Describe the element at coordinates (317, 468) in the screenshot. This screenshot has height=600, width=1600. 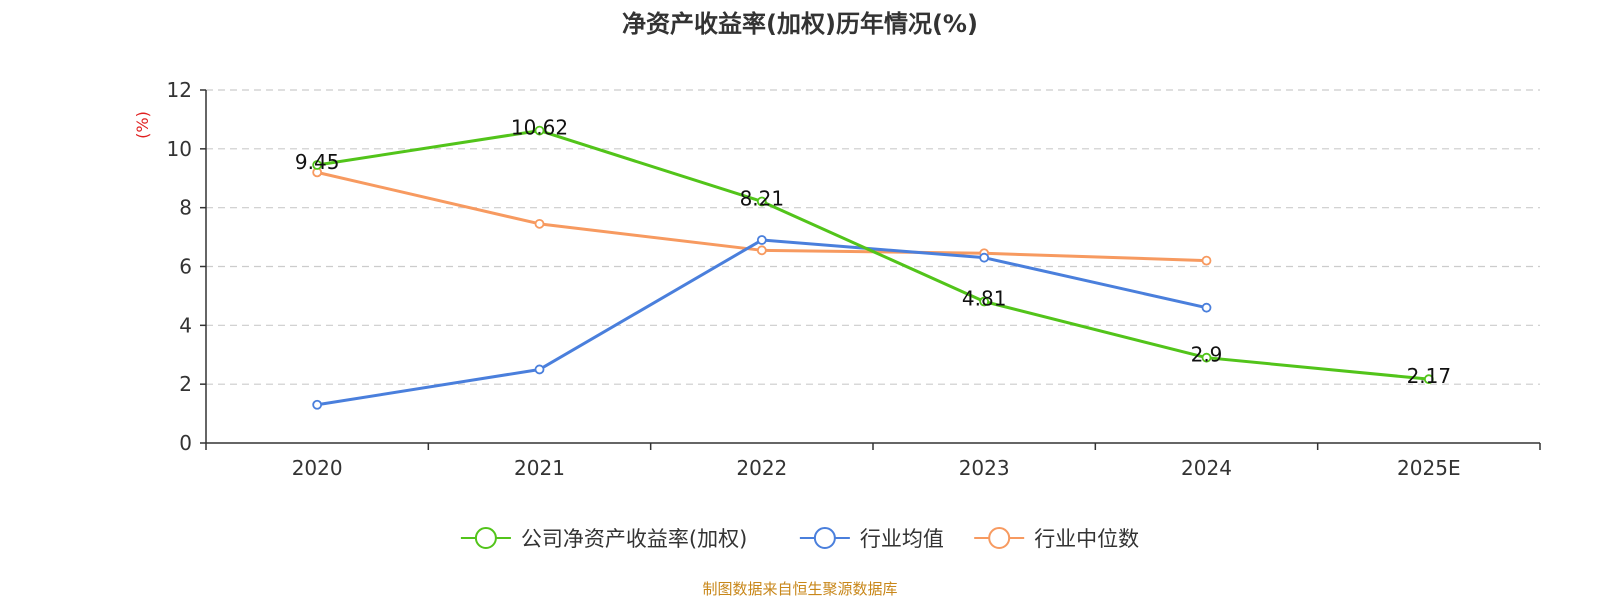
I see `x-tick-label: 2020` at that location.